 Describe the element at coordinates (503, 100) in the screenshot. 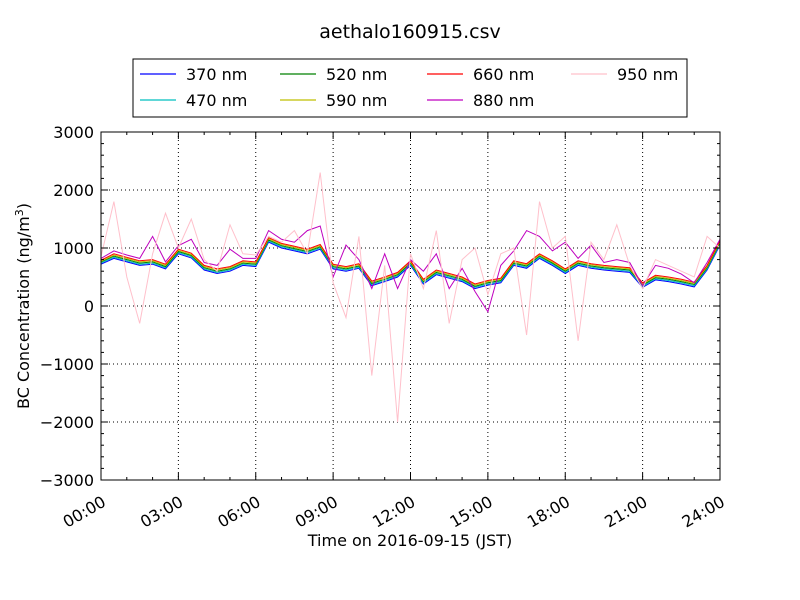

I see `legend-label: 880 nm` at that location.